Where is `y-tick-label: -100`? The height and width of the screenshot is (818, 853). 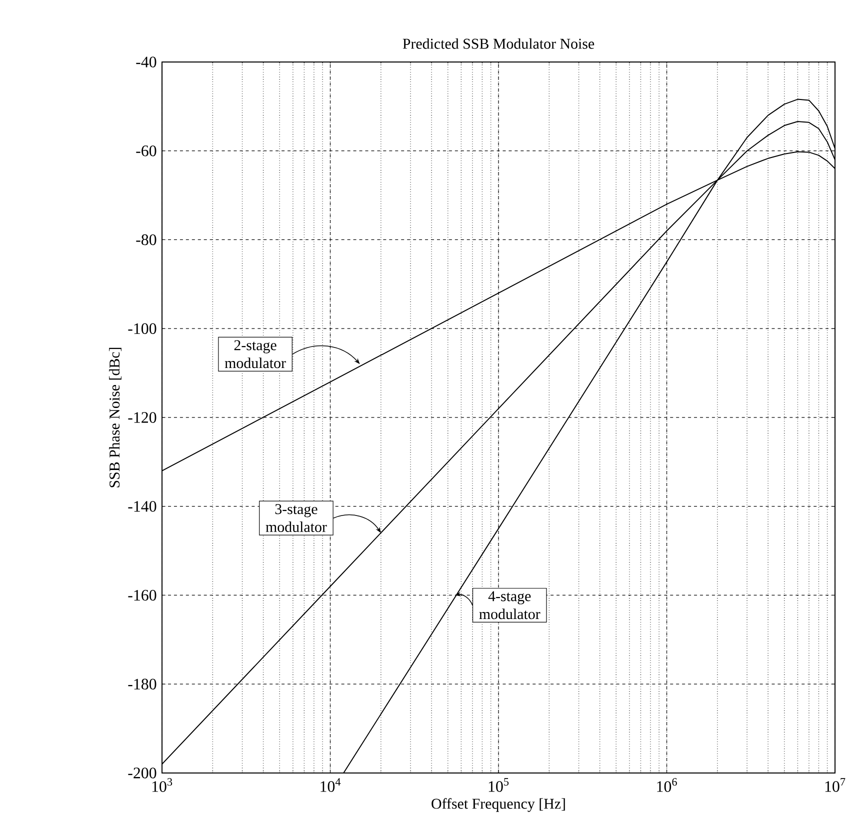
y-tick-label: -100 is located at coordinates (142, 328).